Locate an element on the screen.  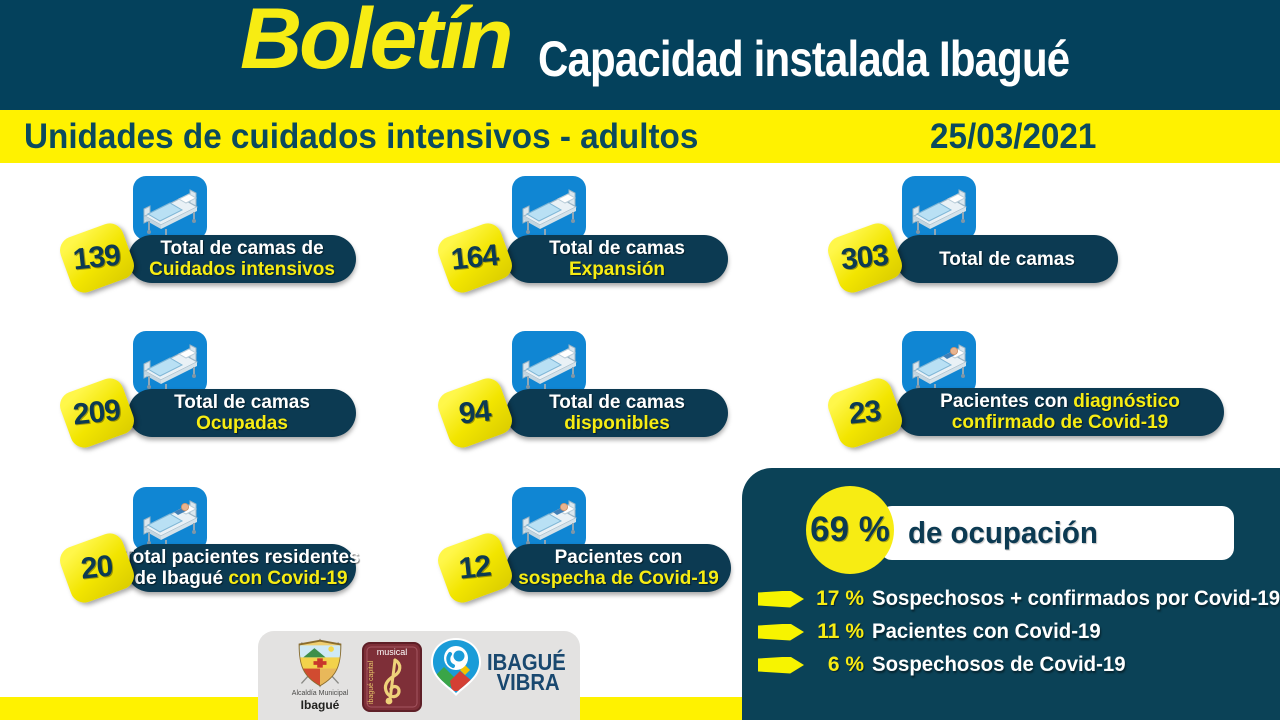
stat-label-accent: disponibles is located at coordinates (617, 423).